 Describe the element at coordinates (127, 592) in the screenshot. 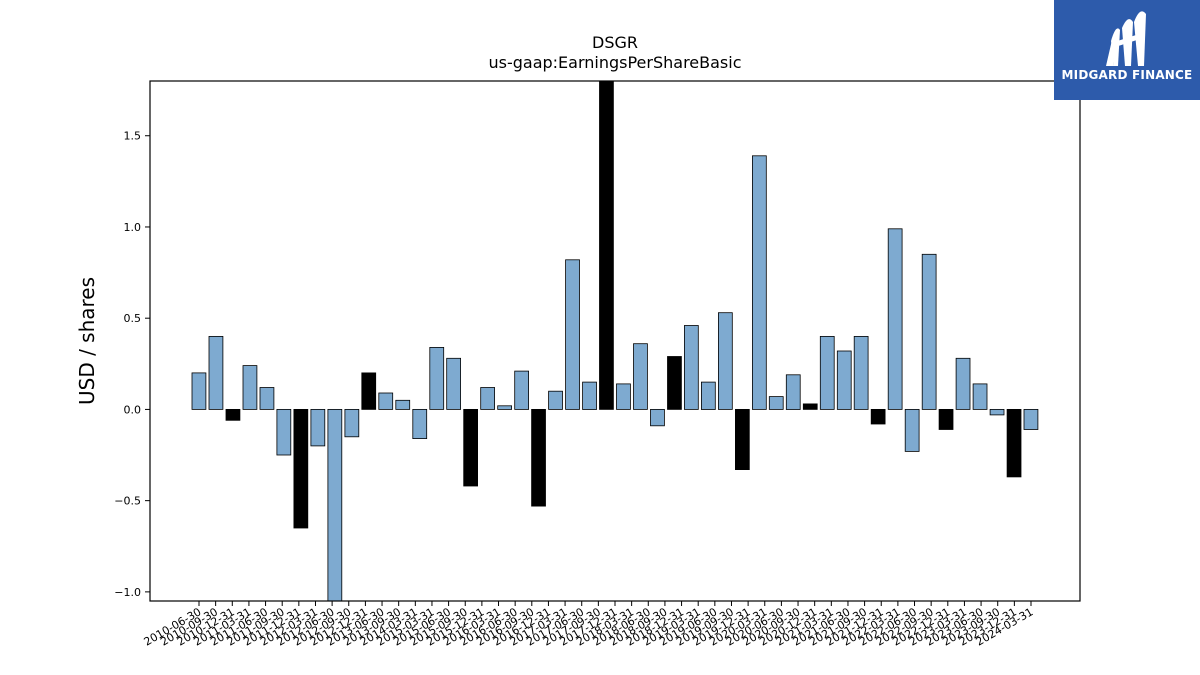

I see `y-tick-label: −1.0` at that location.